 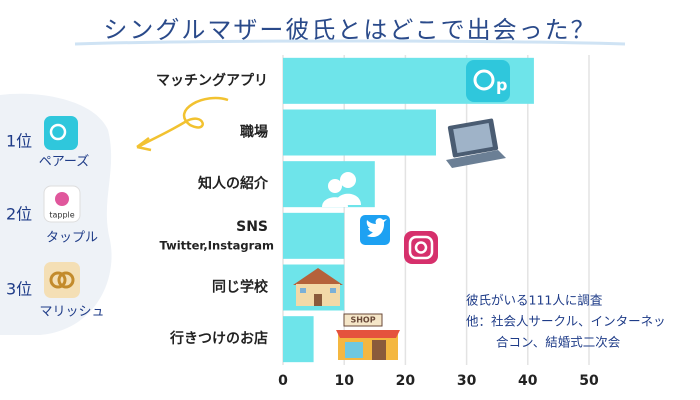 I want to click on title-underline, so click(x=350, y=42).